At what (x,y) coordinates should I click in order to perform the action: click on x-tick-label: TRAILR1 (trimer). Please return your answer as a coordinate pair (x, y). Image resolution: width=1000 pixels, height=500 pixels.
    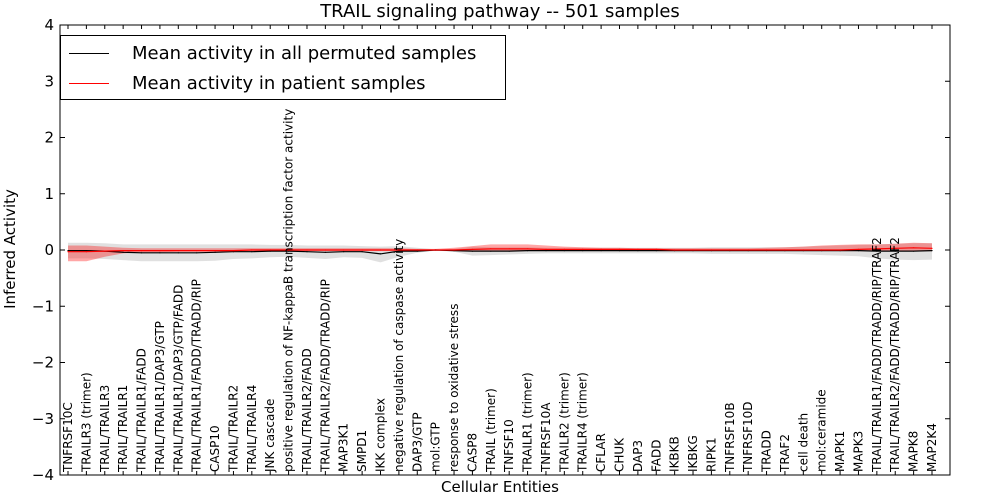
    Looking at the image, I should click on (528, 422).